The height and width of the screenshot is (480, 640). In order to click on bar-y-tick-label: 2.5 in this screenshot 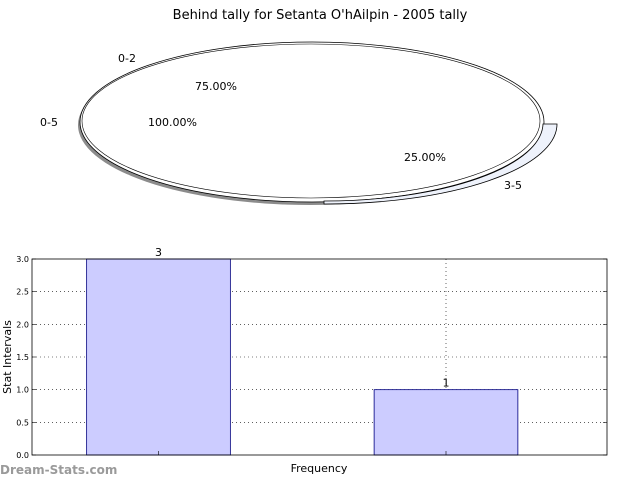, I will do `click(22, 292)`.